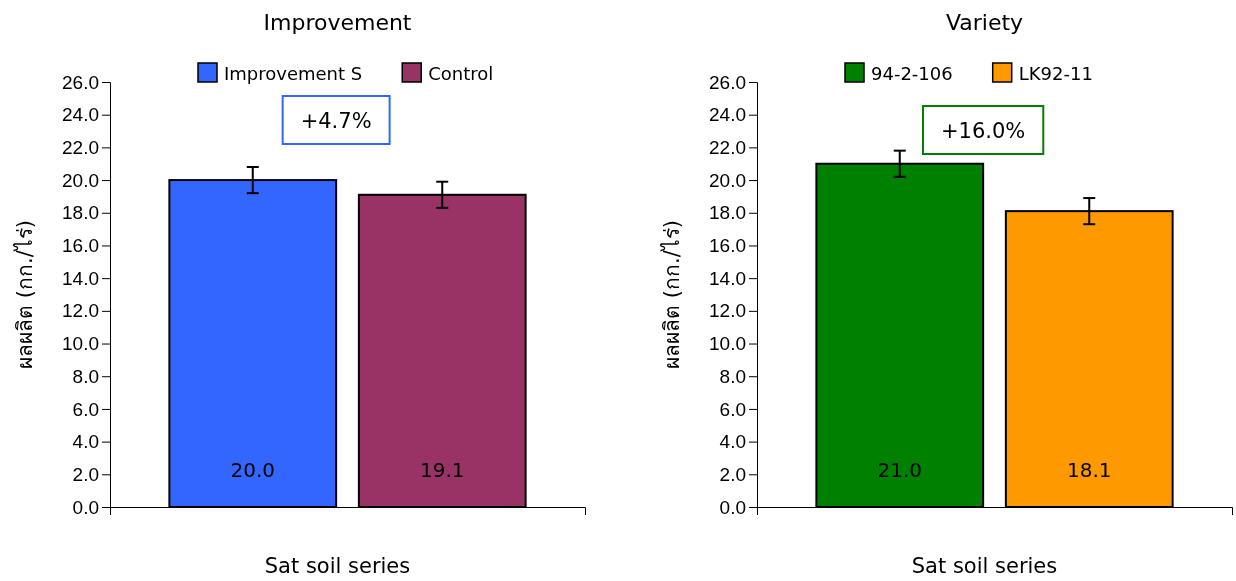  Describe the element at coordinates (461, 73) in the screenshot. I see `legend-label: Control` at that location.